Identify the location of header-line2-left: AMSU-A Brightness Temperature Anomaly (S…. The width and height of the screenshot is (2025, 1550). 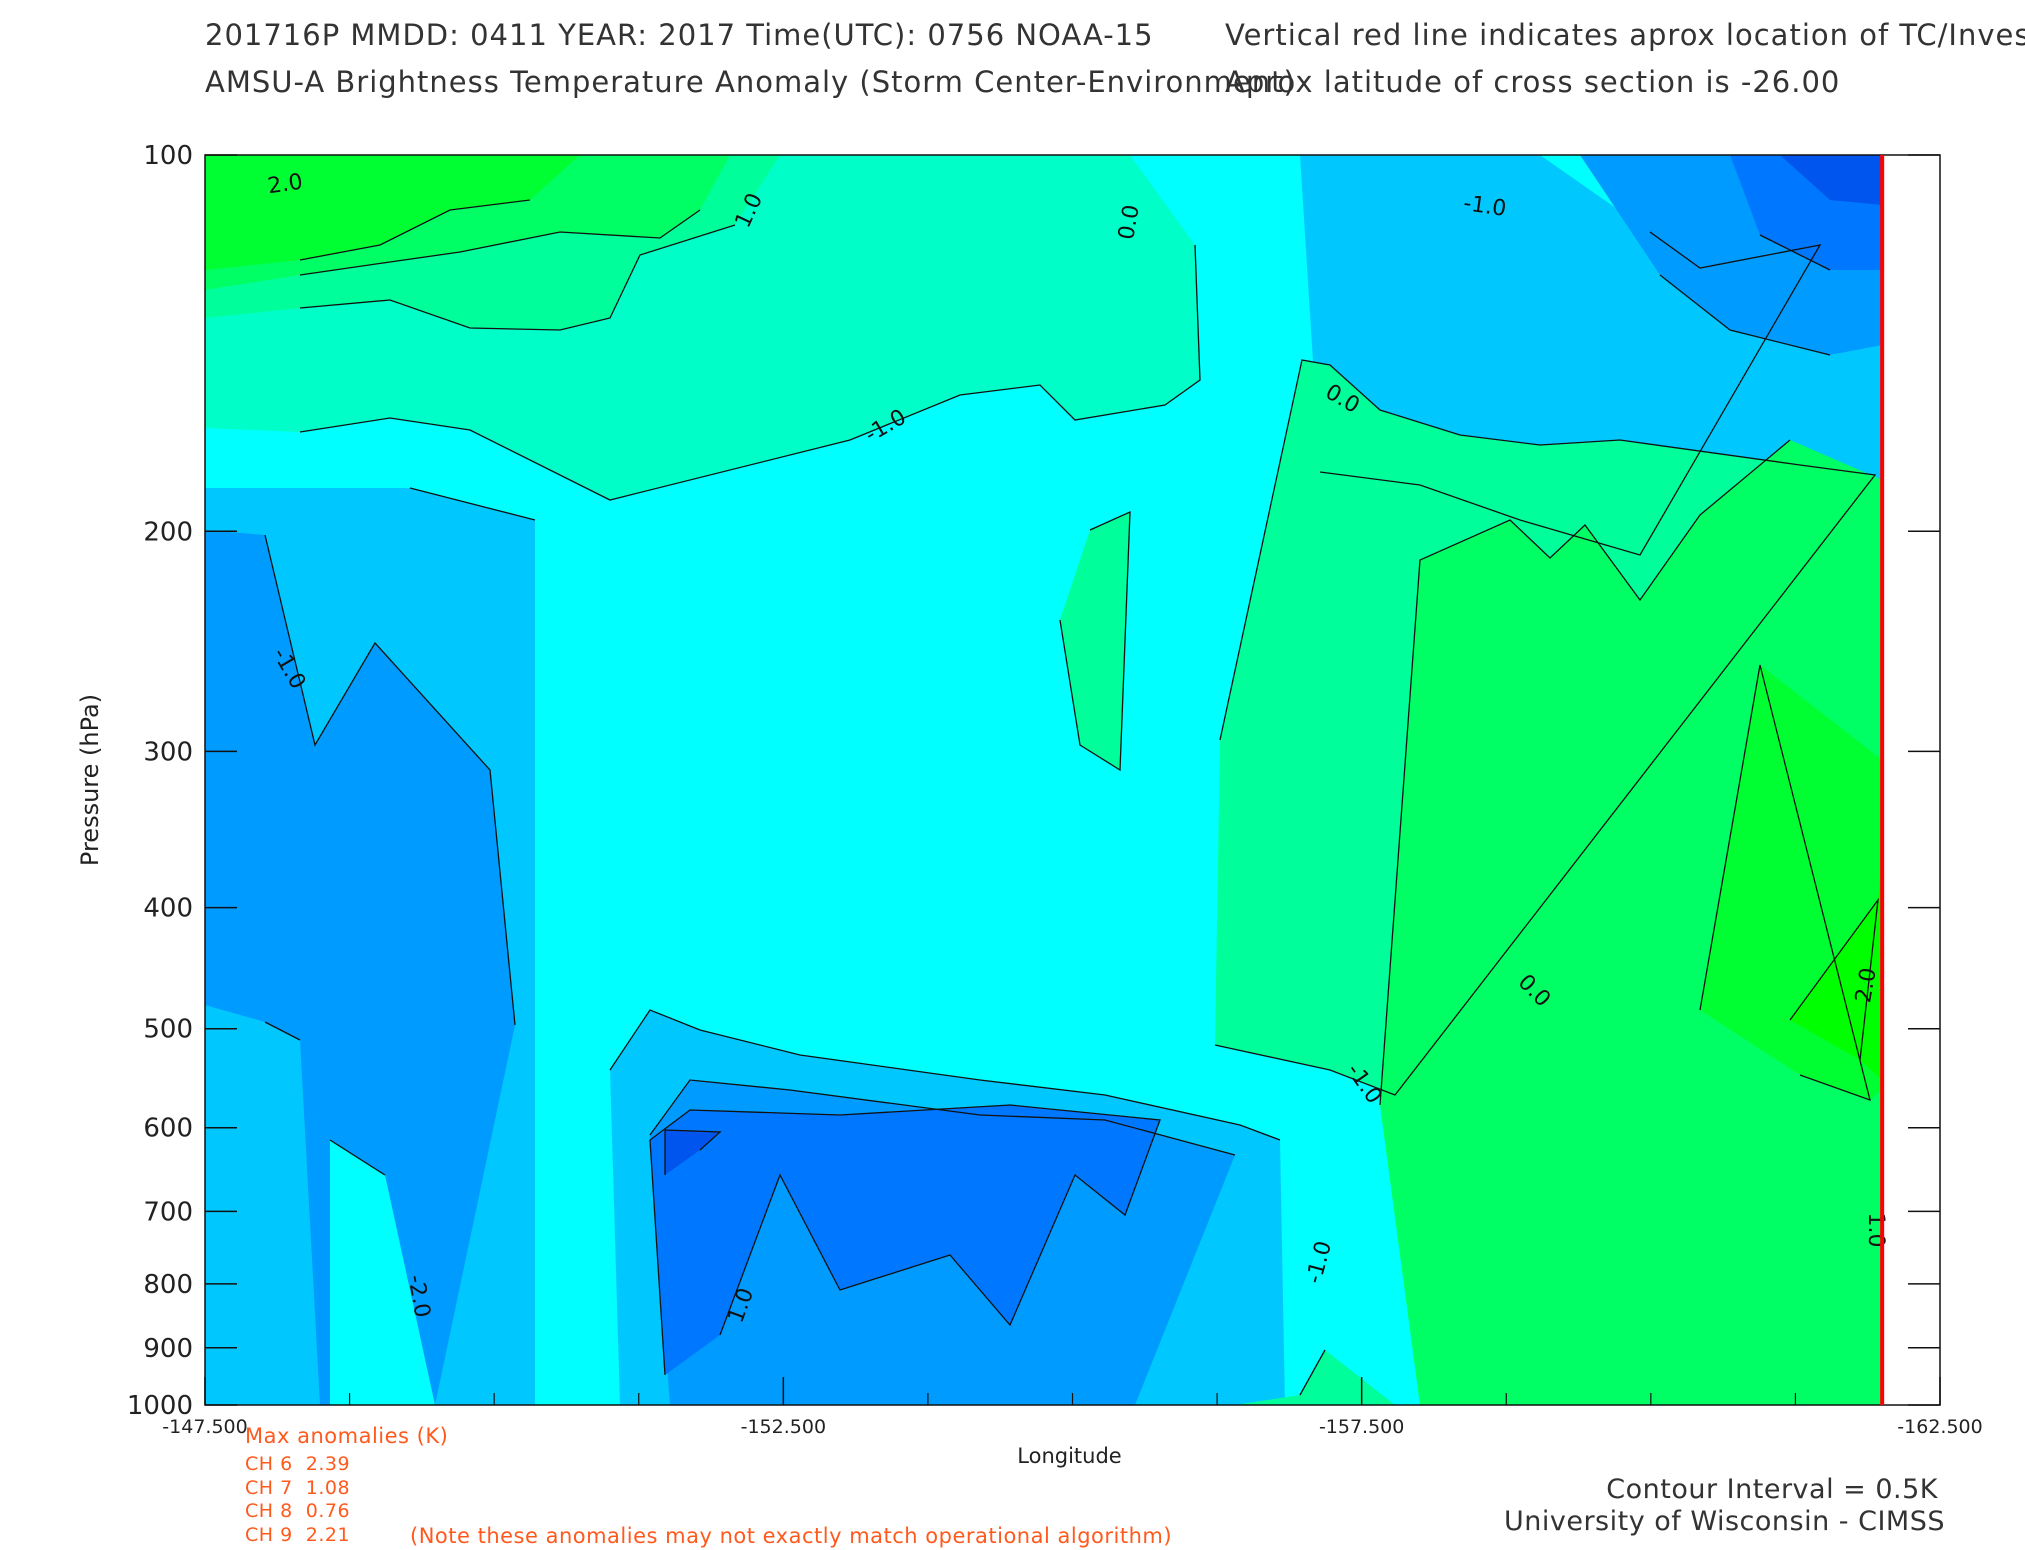
(750, 82).